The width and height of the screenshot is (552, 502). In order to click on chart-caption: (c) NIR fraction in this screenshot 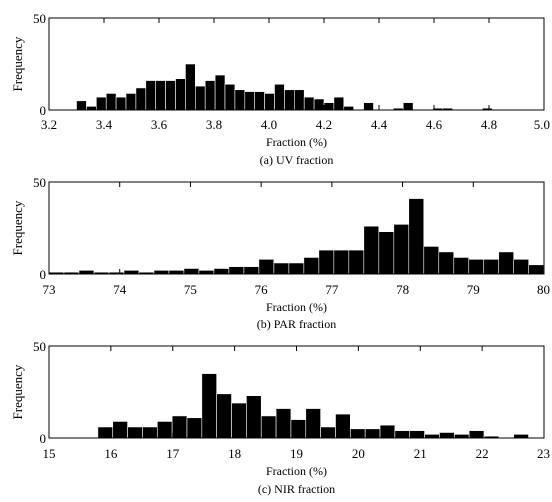, I will do `click(296, 489)`.